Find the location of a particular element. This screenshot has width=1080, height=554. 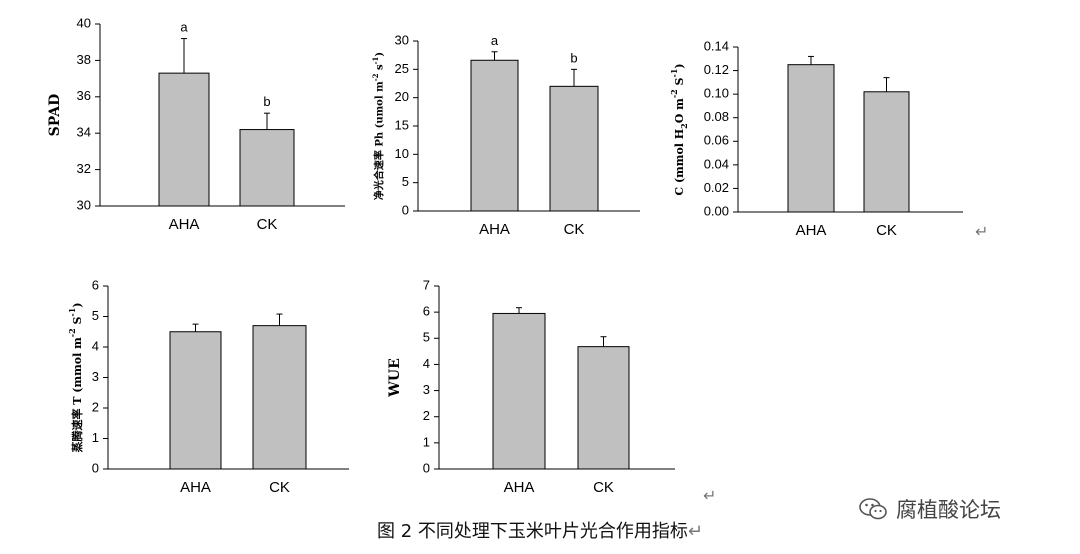

figure-caption: 图 2 不同处理下玉米叶片光合作用指标↵ is located at coordinates (540, 530).